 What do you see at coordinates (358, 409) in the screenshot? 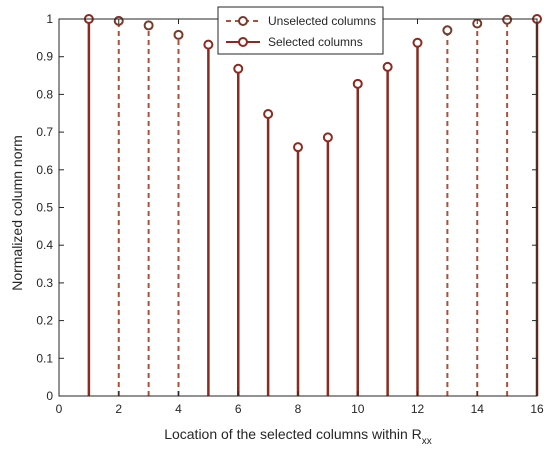
I see `x-tick-label: 10` at bounding box center [358, 409].